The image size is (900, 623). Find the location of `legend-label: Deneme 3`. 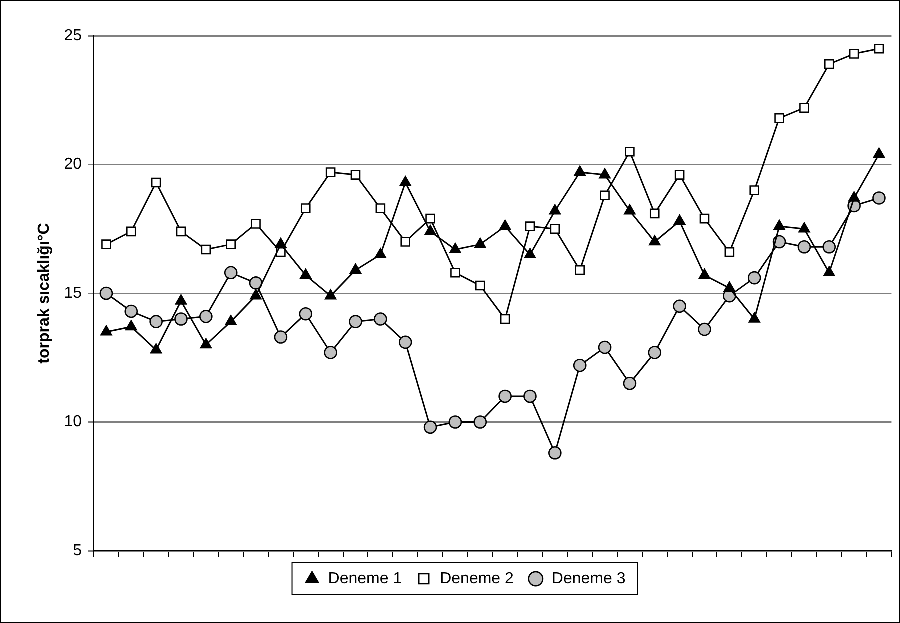

legend-label: Deneme 3 is located at coordinates (589, 579).